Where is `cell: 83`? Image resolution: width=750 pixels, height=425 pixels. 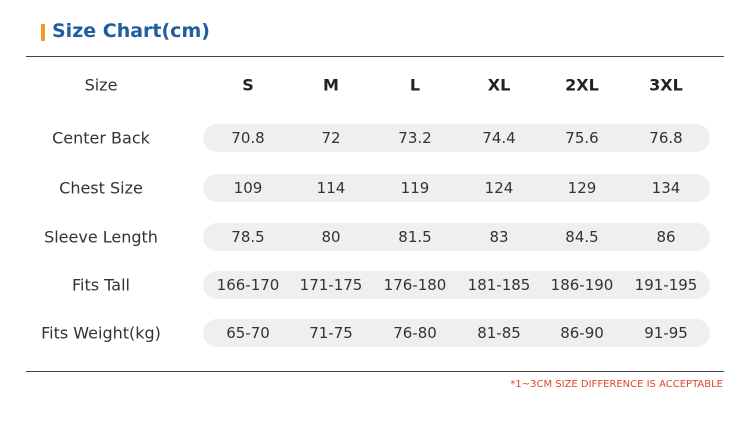
cell: 83 is located at coordinates (499, 237).